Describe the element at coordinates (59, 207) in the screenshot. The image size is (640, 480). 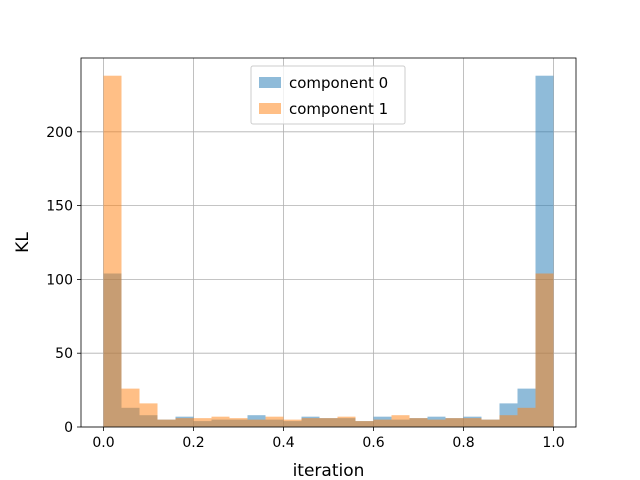
I see `y-tick-label: 150` at that location.